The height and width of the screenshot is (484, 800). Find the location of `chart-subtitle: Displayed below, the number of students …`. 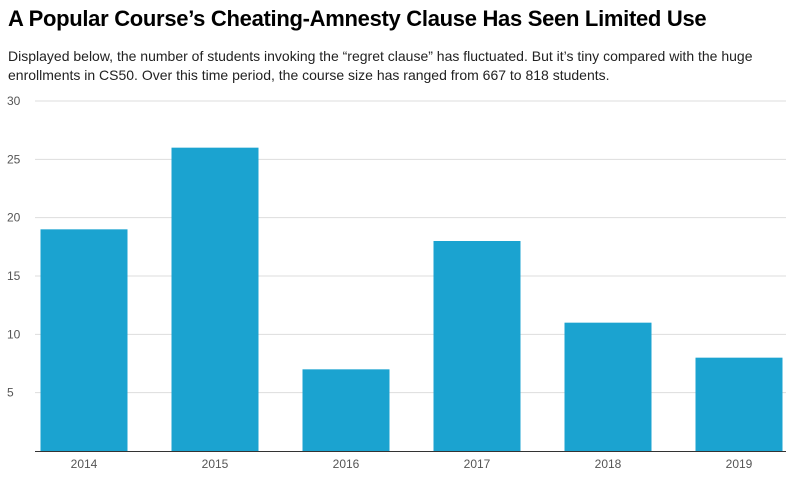

chart-subtitle: Displayed below, the number of students … is located at coordinates (380, 65).